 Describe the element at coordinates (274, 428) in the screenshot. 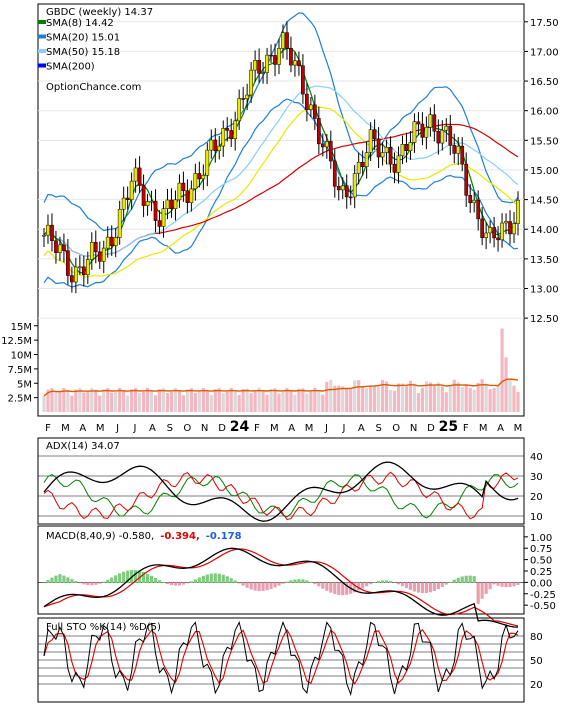

I see `x-axis-label: M` at that location.